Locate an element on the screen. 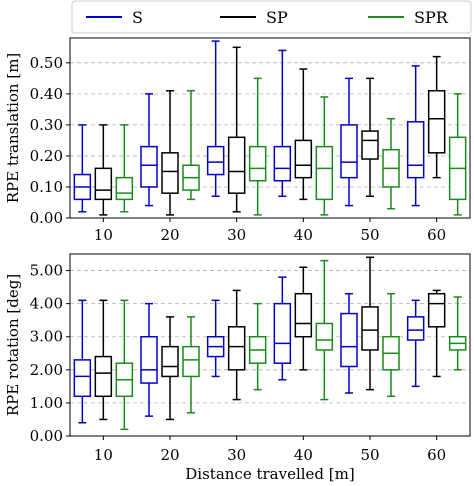  translation-y-ticks: 0.00 0.10 0.20 0.30 0.40 0.50 is located at coordinates (50, 140).